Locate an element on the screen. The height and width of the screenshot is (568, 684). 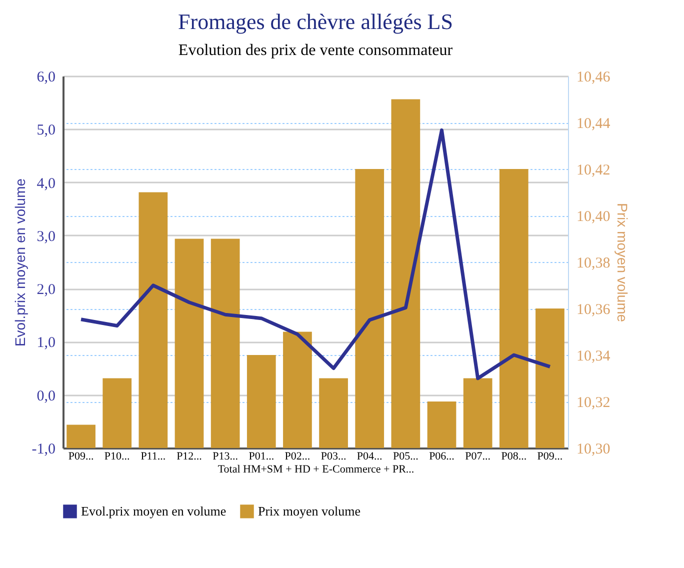
y2-tick-label: 10,36 is located at coordinates (593, 310).